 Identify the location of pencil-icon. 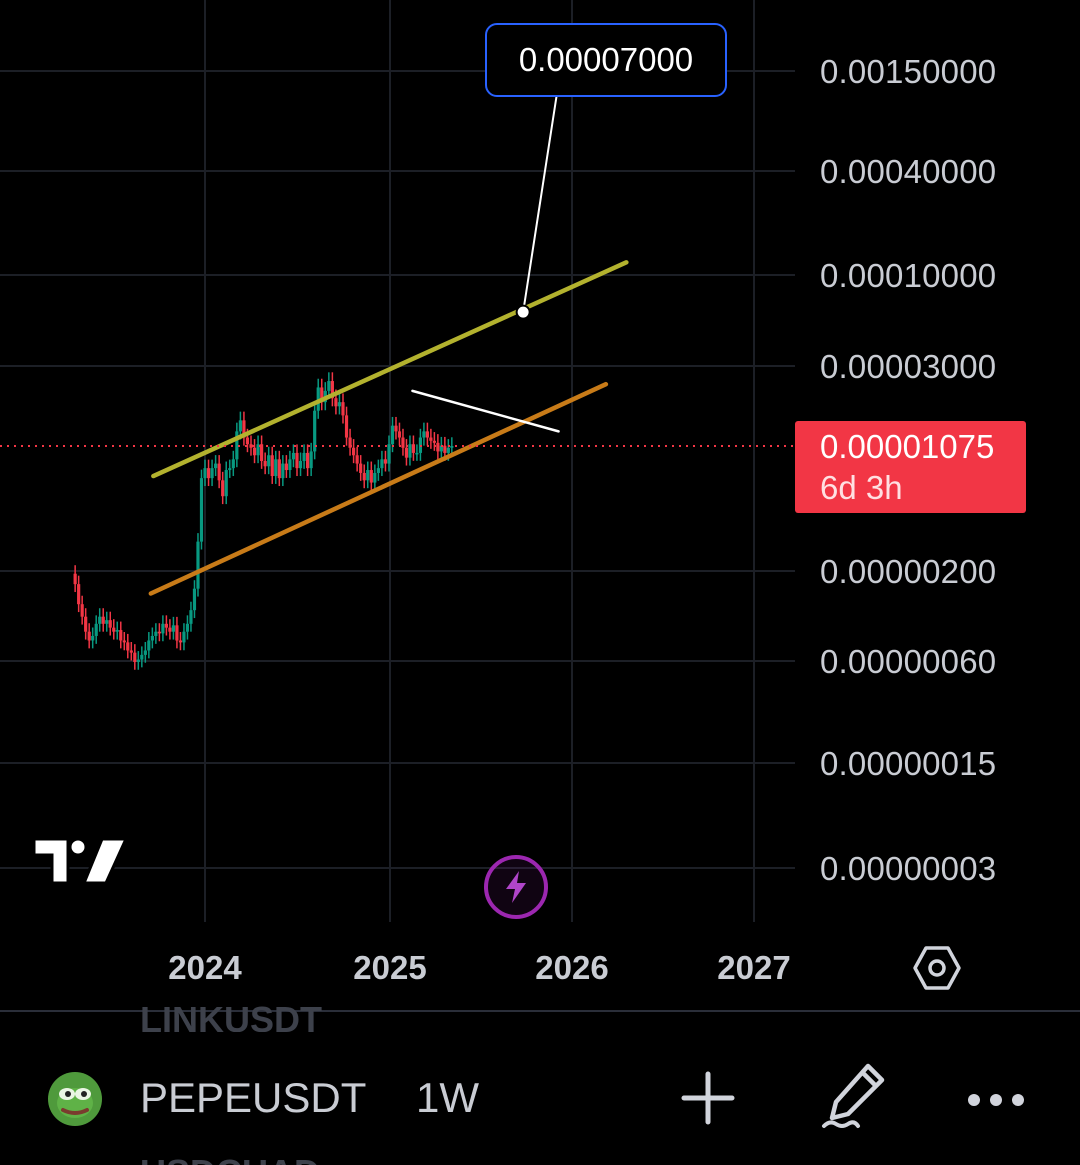
(854, 1096).